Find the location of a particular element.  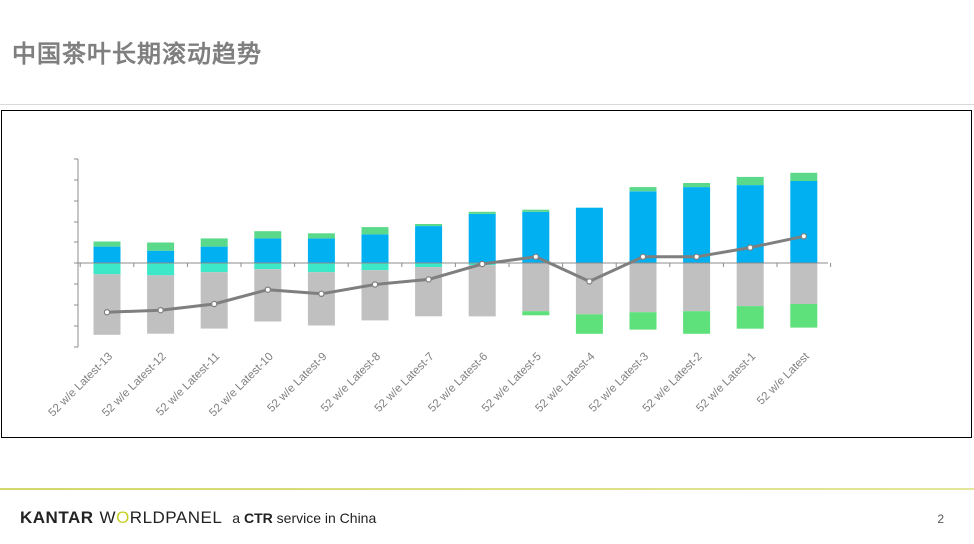

brand-worldpanel-w: W is located at coordinates (108, 517).